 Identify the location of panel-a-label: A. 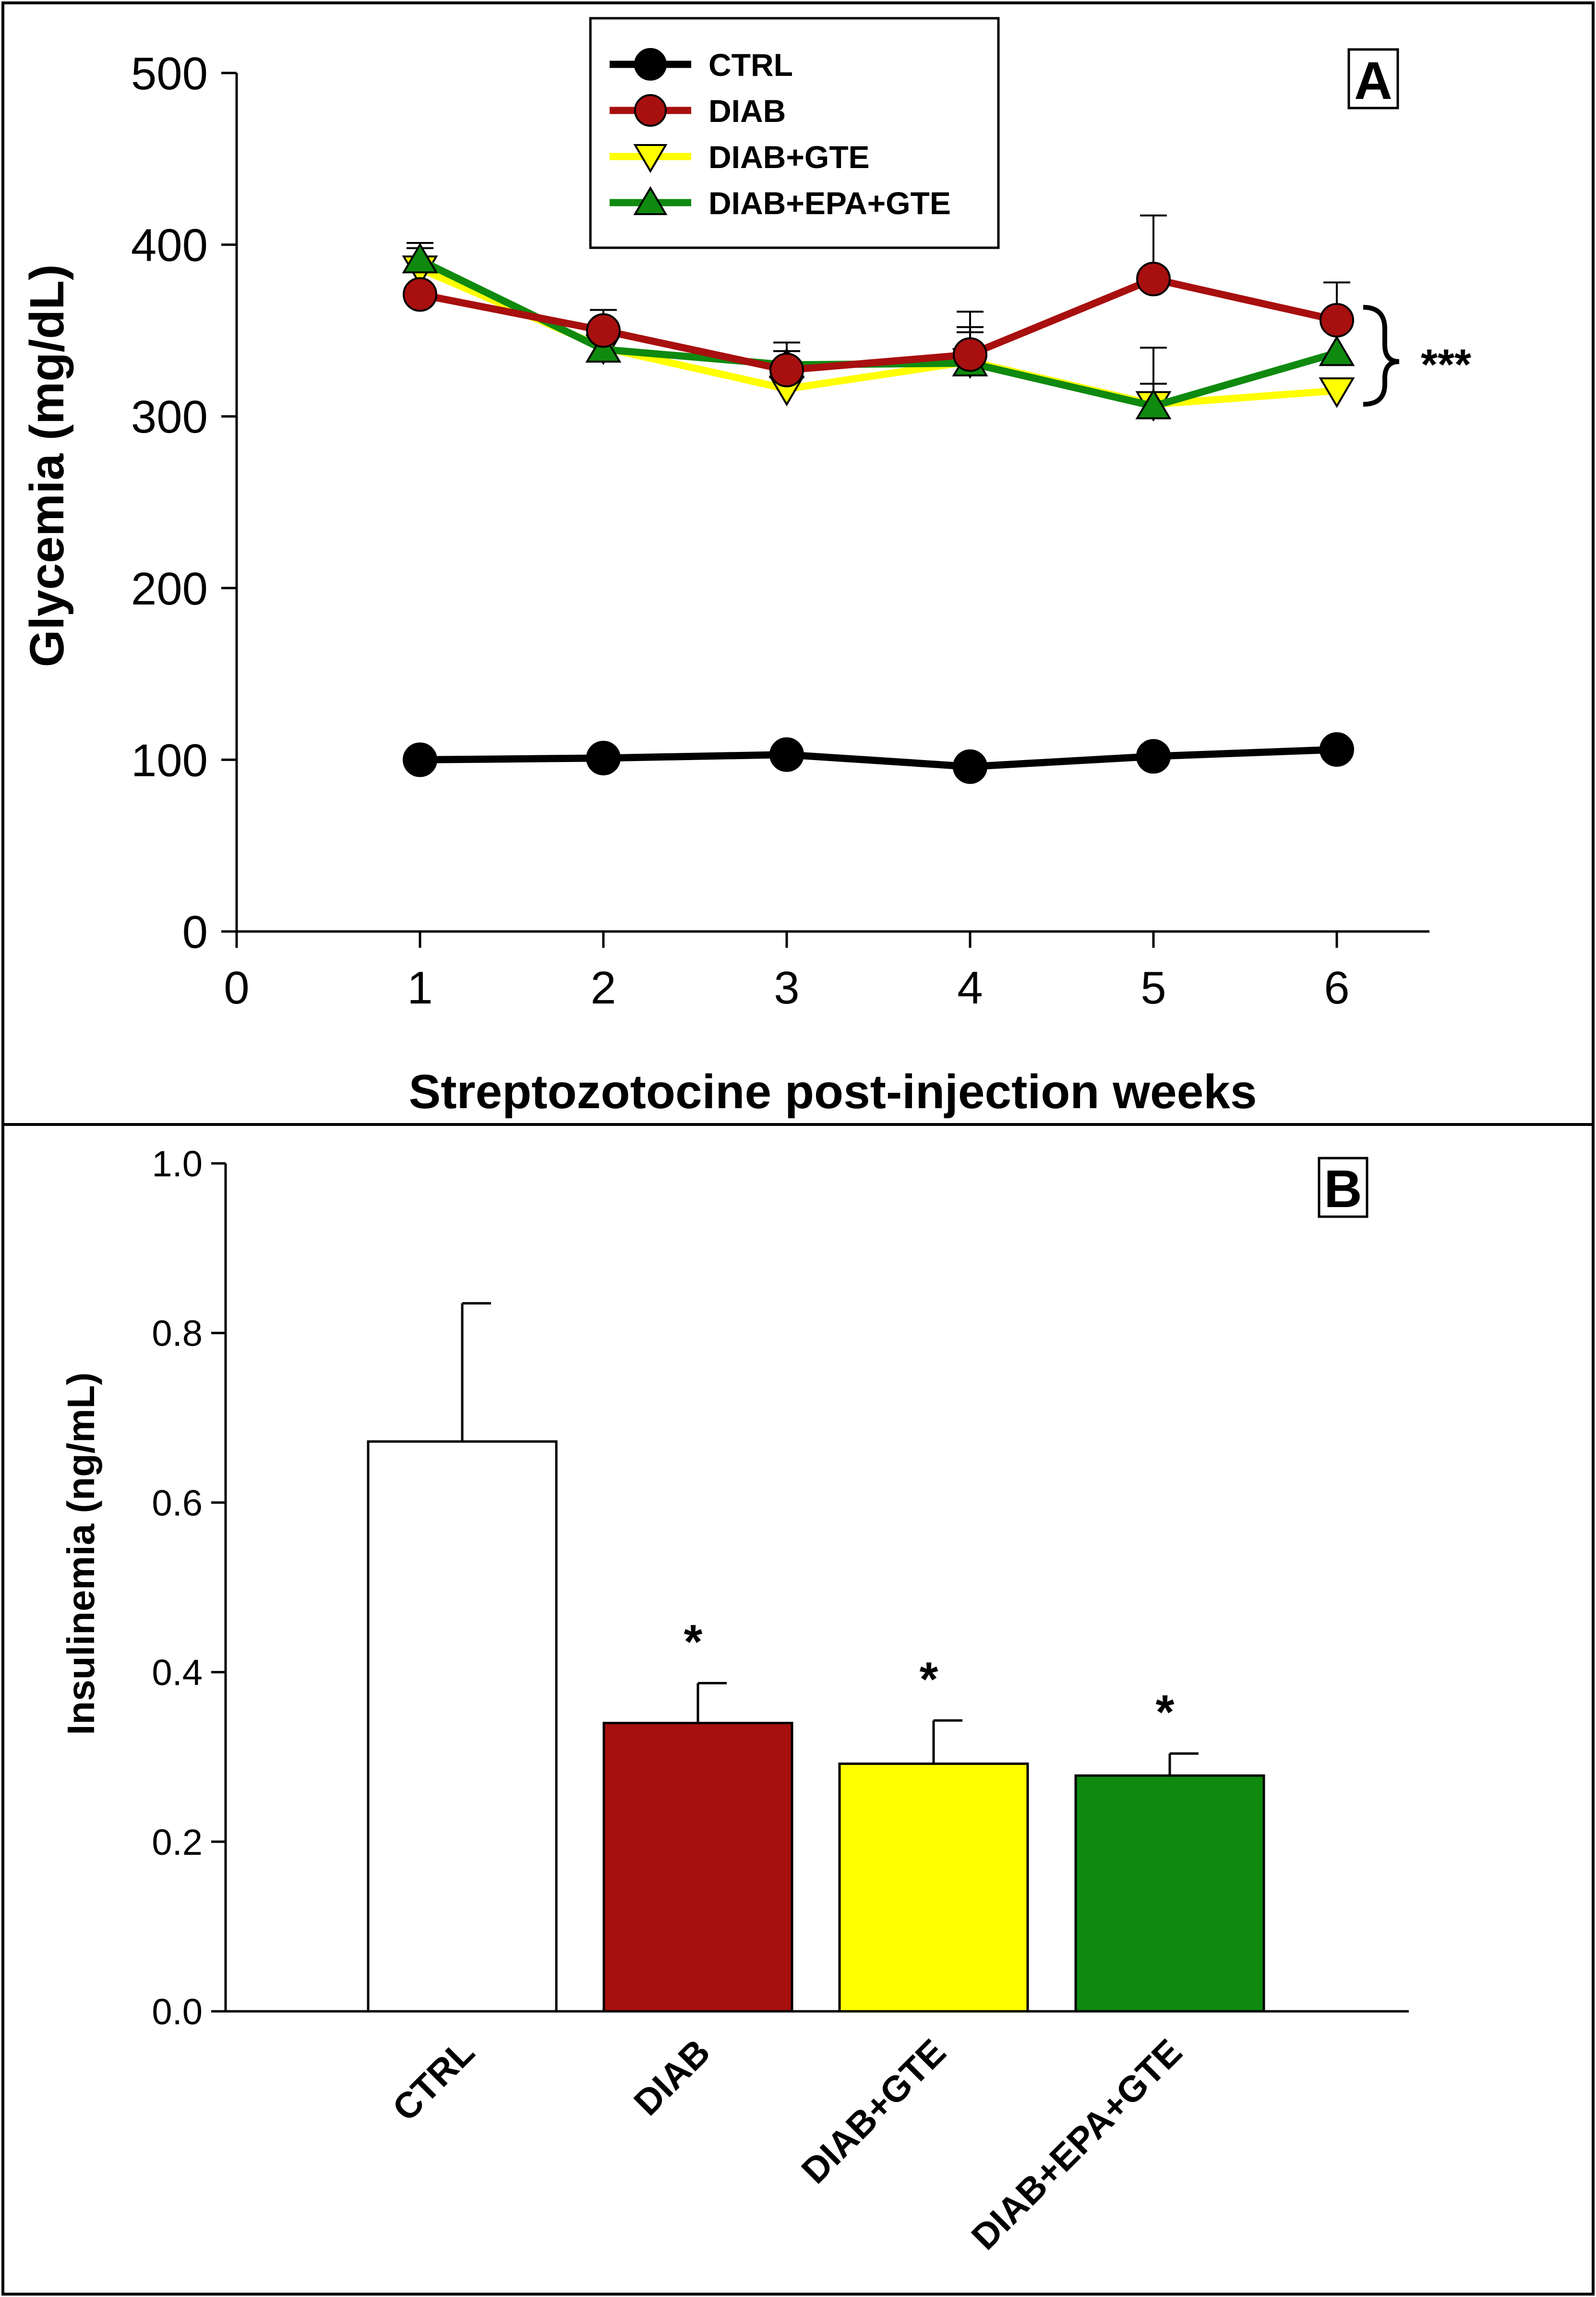
(1373, 80).